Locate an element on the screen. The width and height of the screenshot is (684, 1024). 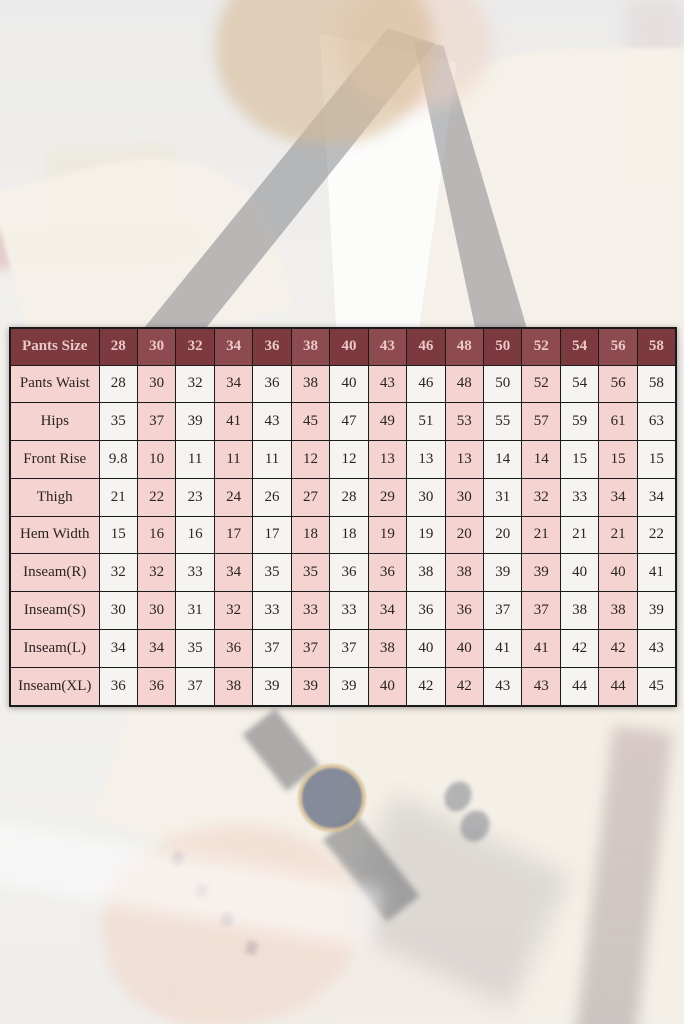
size-value-cell: 50 is located at coordinates (503, 384).